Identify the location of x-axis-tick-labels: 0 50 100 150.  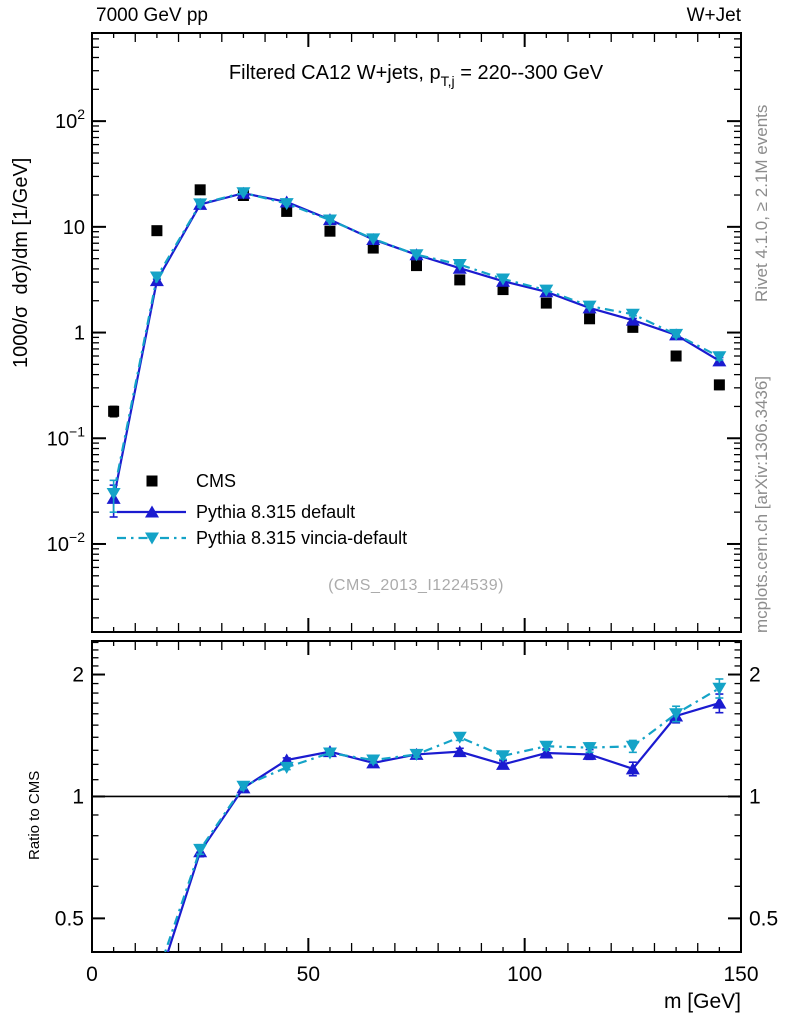
(422, 974).